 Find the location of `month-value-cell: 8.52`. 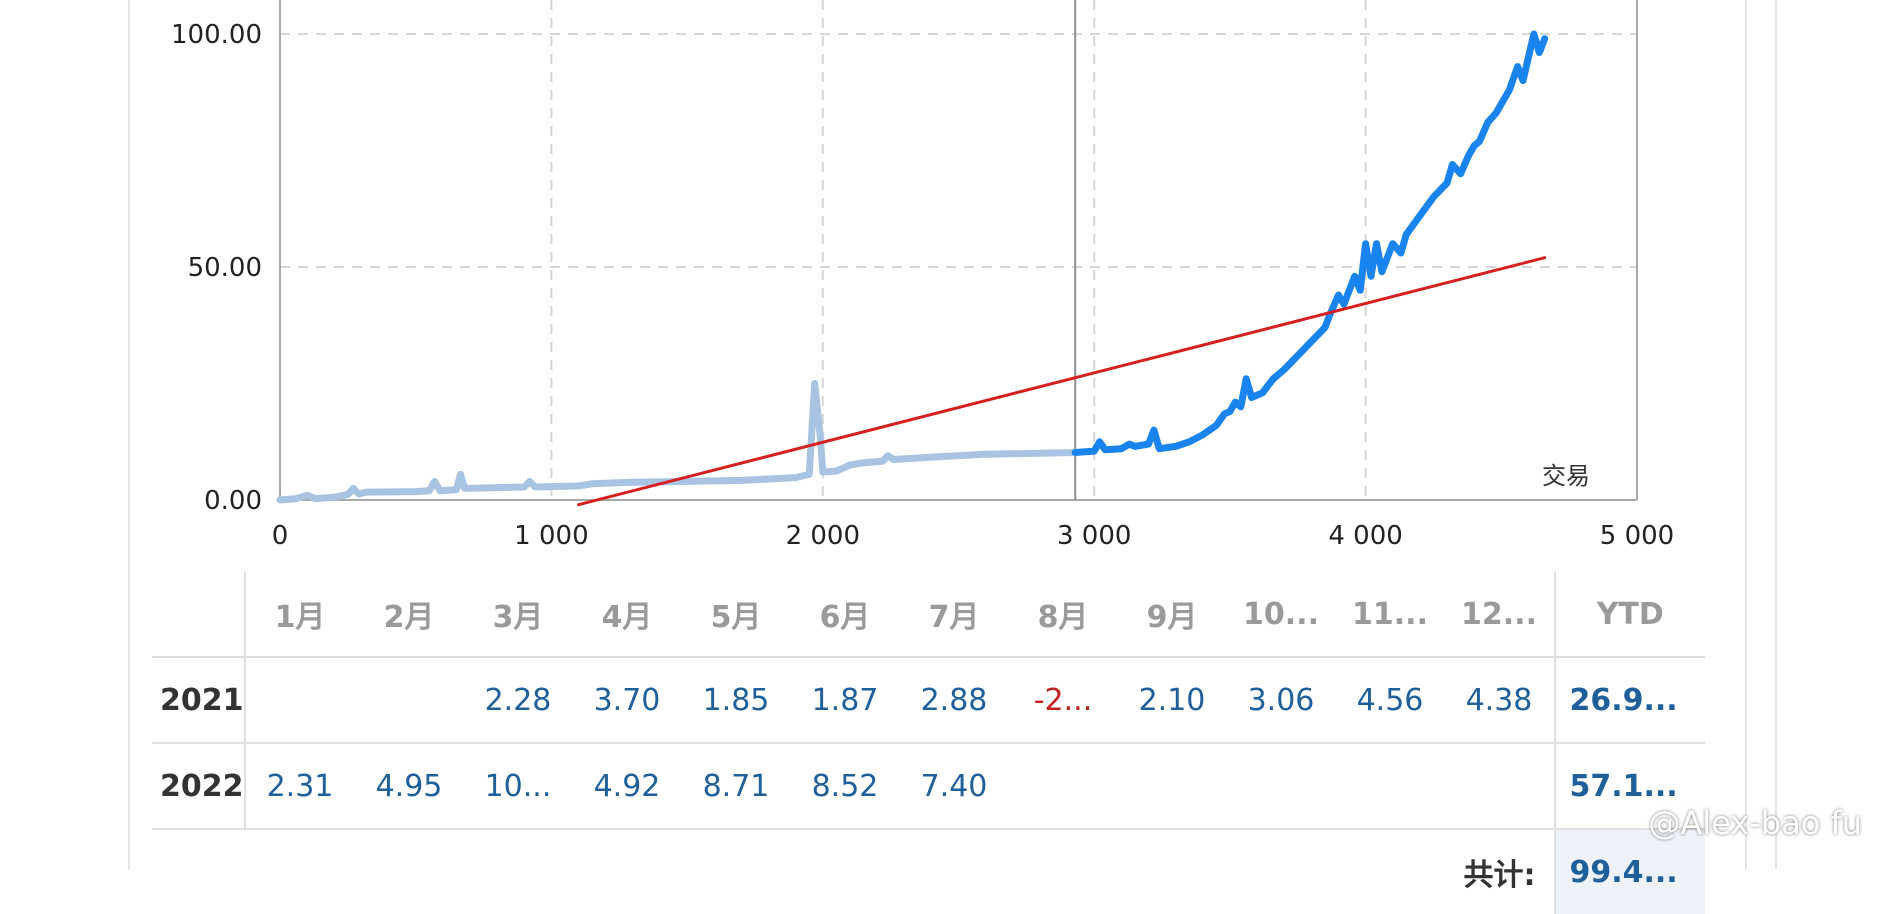

month-value-cell: 8.52 is located at coordinates (845, 786).